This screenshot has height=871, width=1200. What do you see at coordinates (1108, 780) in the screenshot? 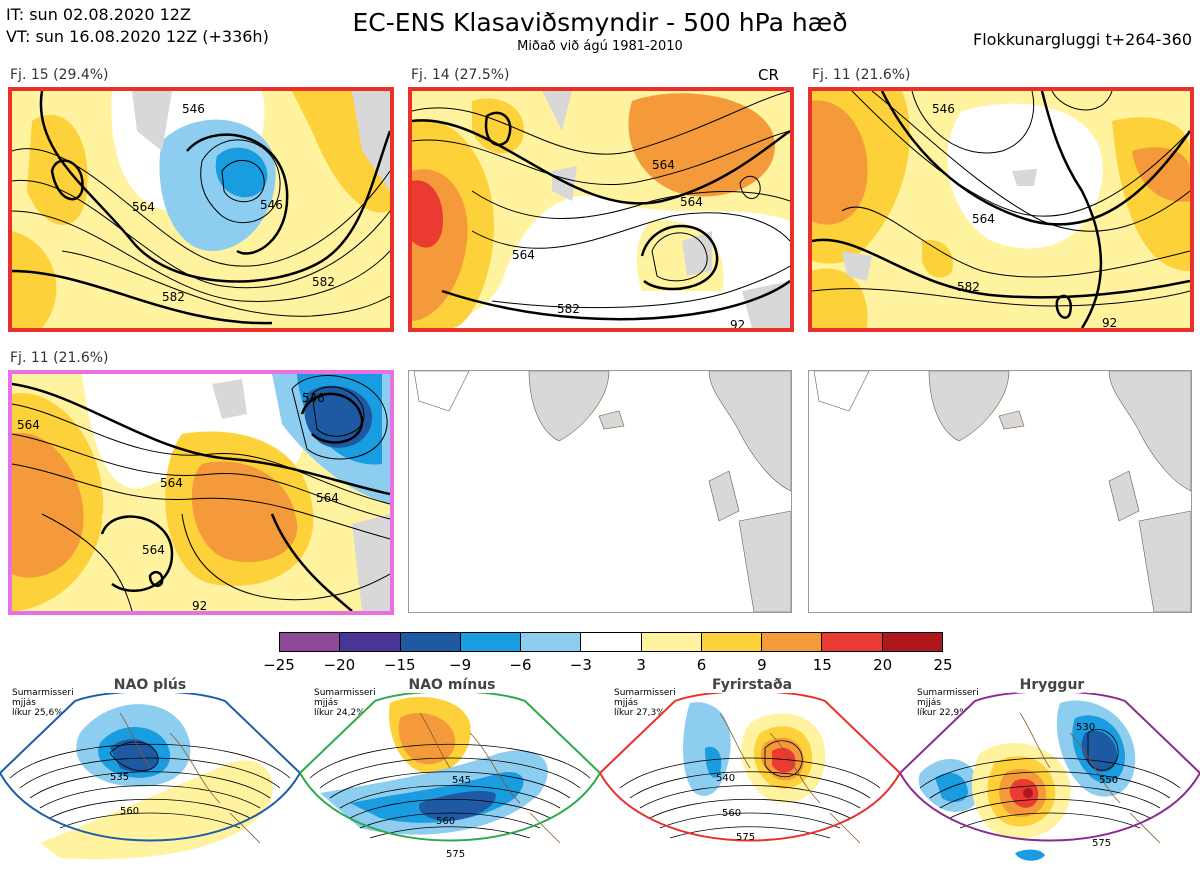
I see `contour-label: 550` at bounding box center [1108, 780].